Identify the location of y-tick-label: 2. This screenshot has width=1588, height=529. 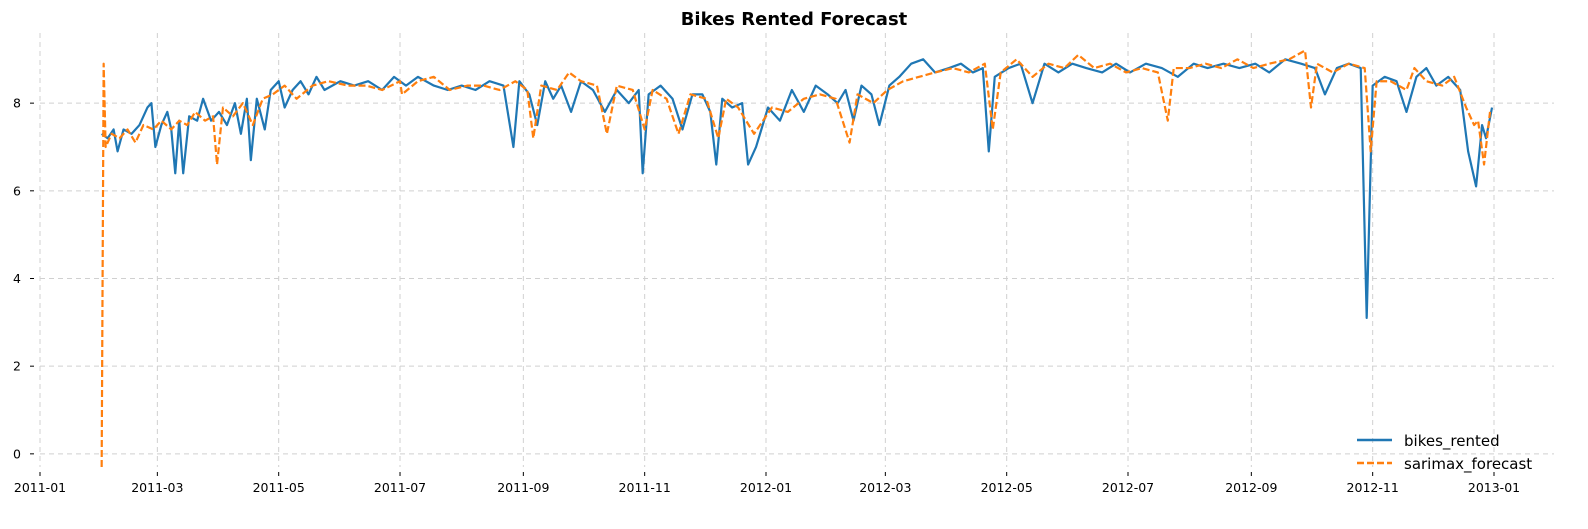
(17, 366).